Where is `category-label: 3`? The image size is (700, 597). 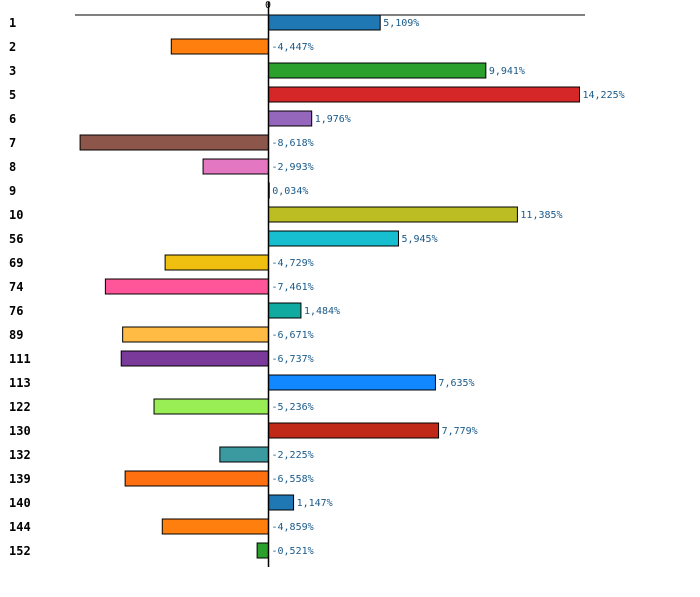 category-label: 3 is located at coordinates (12, 71).